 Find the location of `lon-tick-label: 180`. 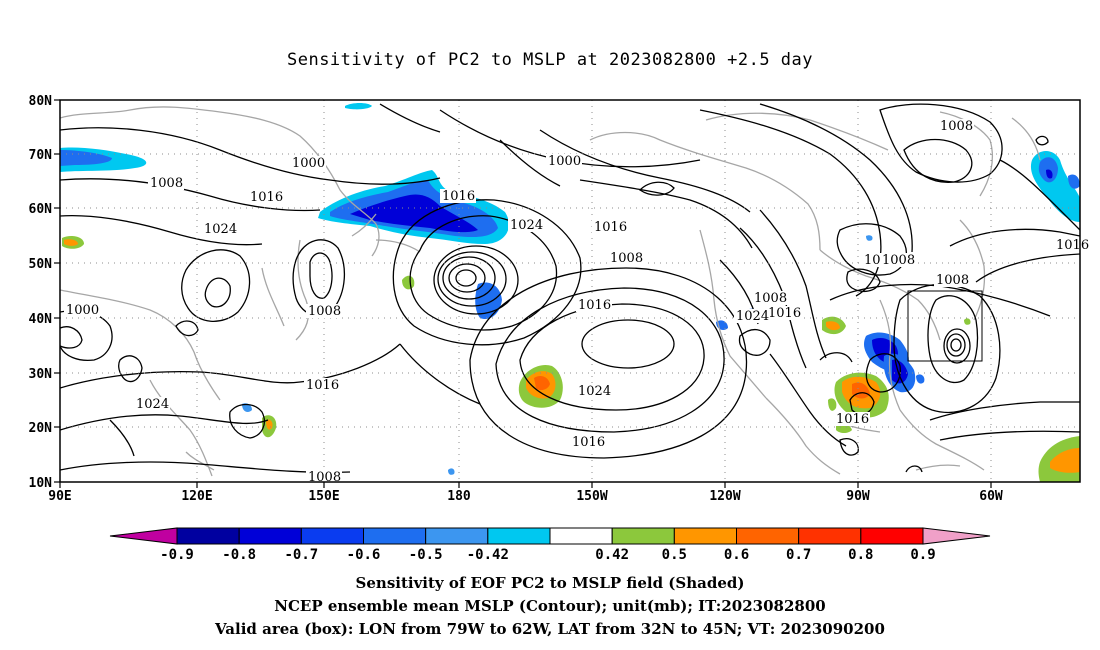

lon-tick-label: 180 is located at coordinates (459, 496).